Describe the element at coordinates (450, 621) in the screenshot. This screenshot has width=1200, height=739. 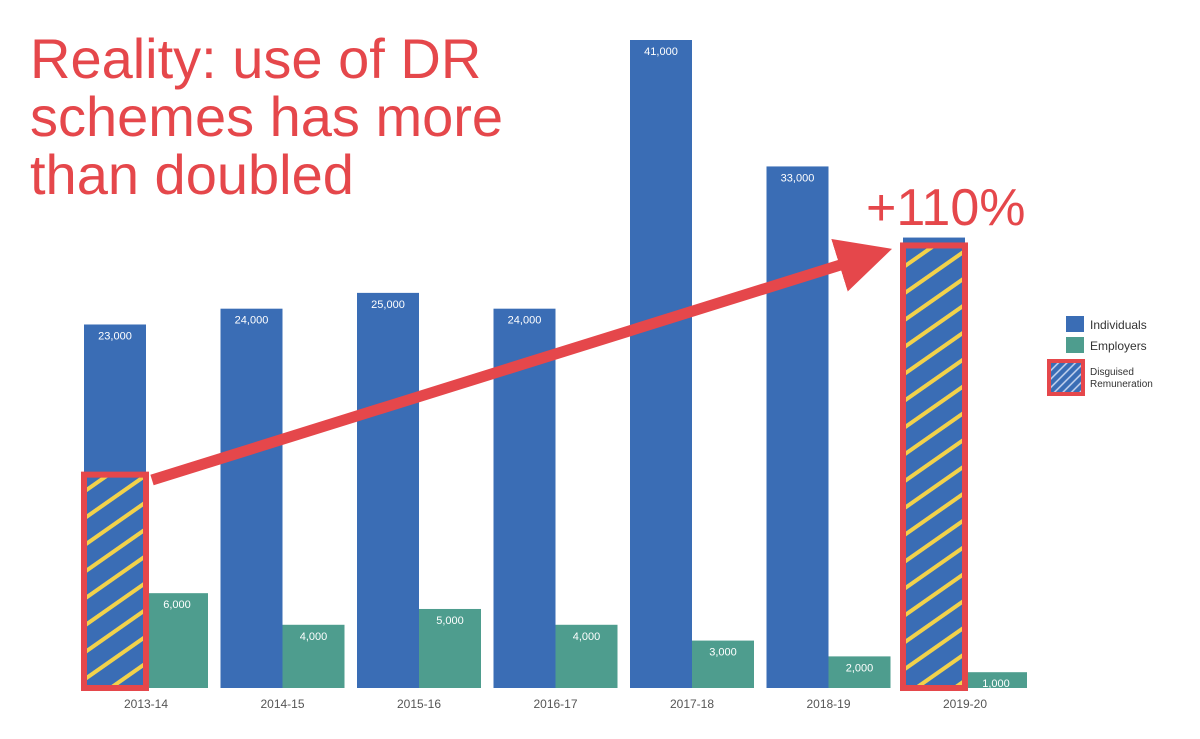
I see `employers-value-label-2015-16: 5,000` at that location.